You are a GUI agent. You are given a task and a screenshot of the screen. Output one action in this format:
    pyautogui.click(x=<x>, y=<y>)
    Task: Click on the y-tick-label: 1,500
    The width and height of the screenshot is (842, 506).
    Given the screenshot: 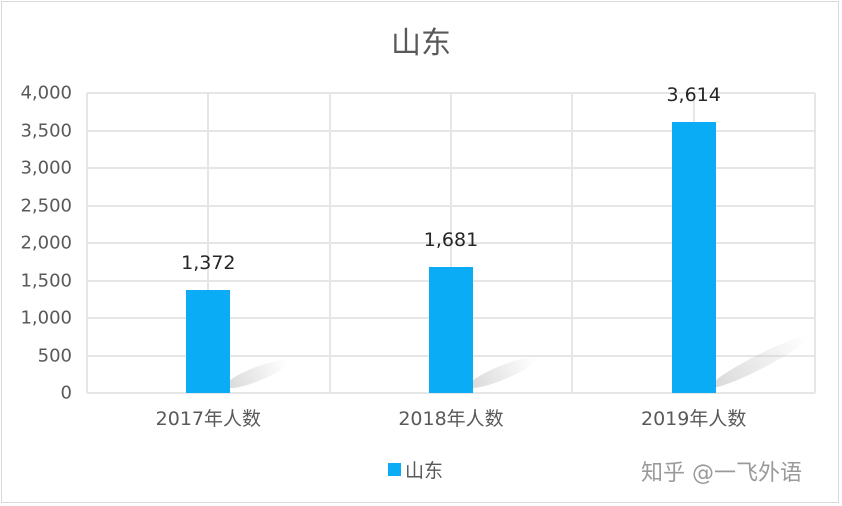 What is the action you would take?
    pyautogui.click(x=46, y=280)
    